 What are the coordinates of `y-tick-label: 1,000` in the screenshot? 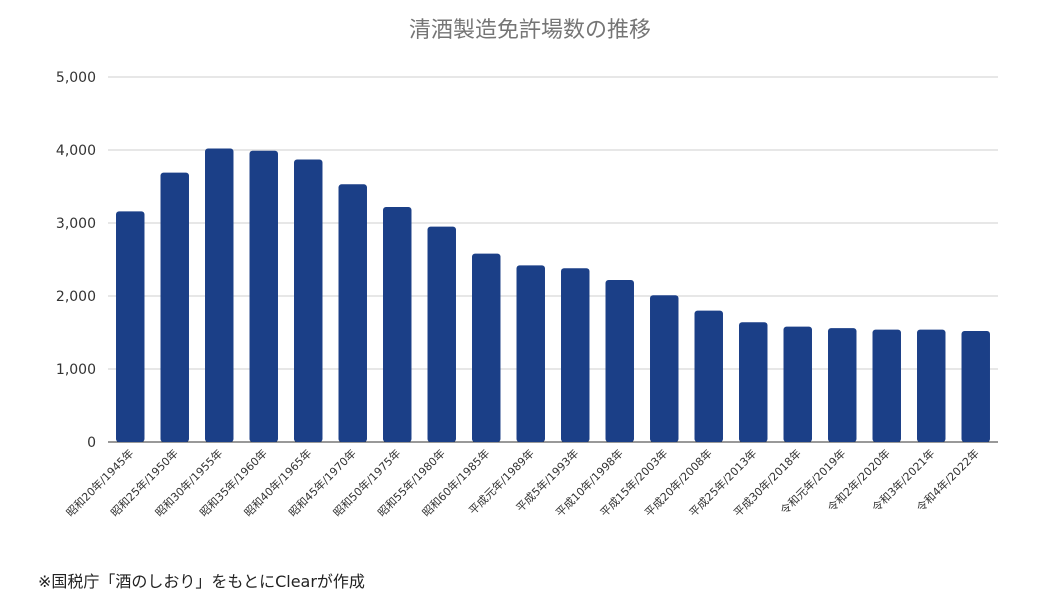 It's located at (76, 370).